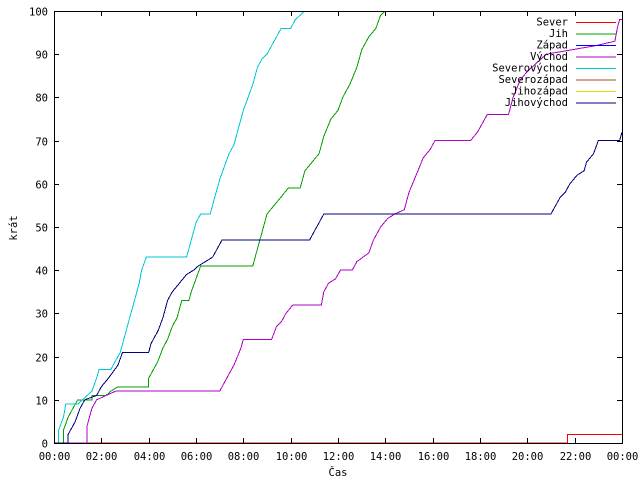 The height and width of the screenshot is (485, 640). What do you see at coordinates (530, 69) in the screenshot?
I see `legend-label: Severovýchod` at bounding box center [530, 69].